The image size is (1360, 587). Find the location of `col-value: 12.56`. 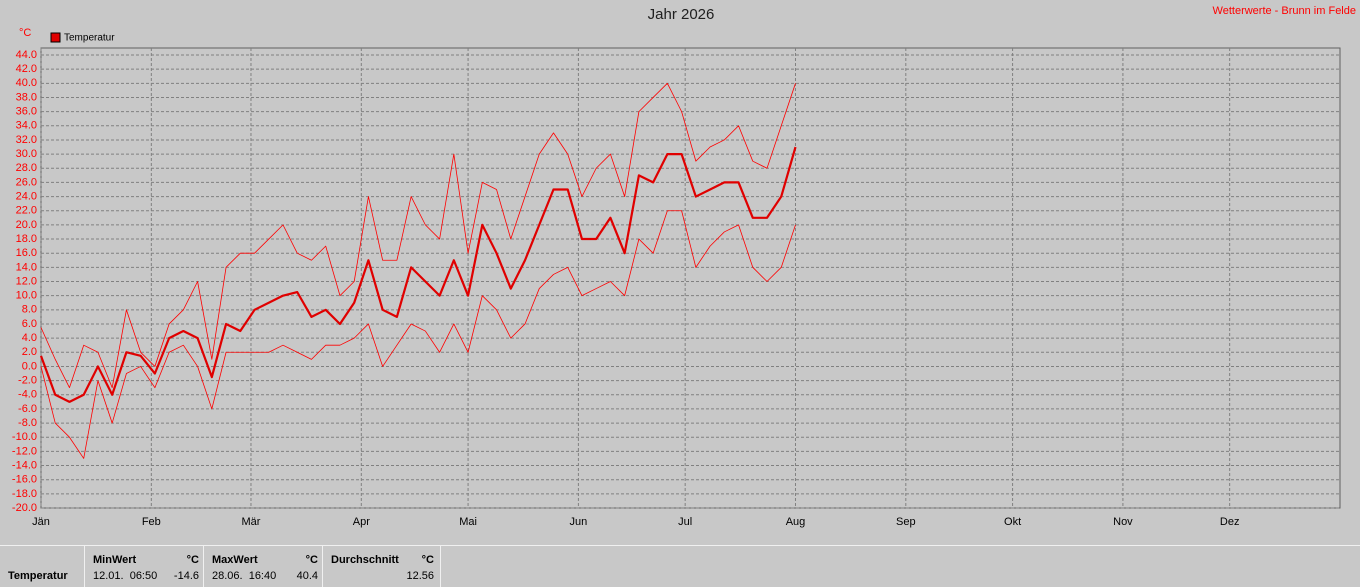

col-value: 12.56 is located at coordinates (420, 576).